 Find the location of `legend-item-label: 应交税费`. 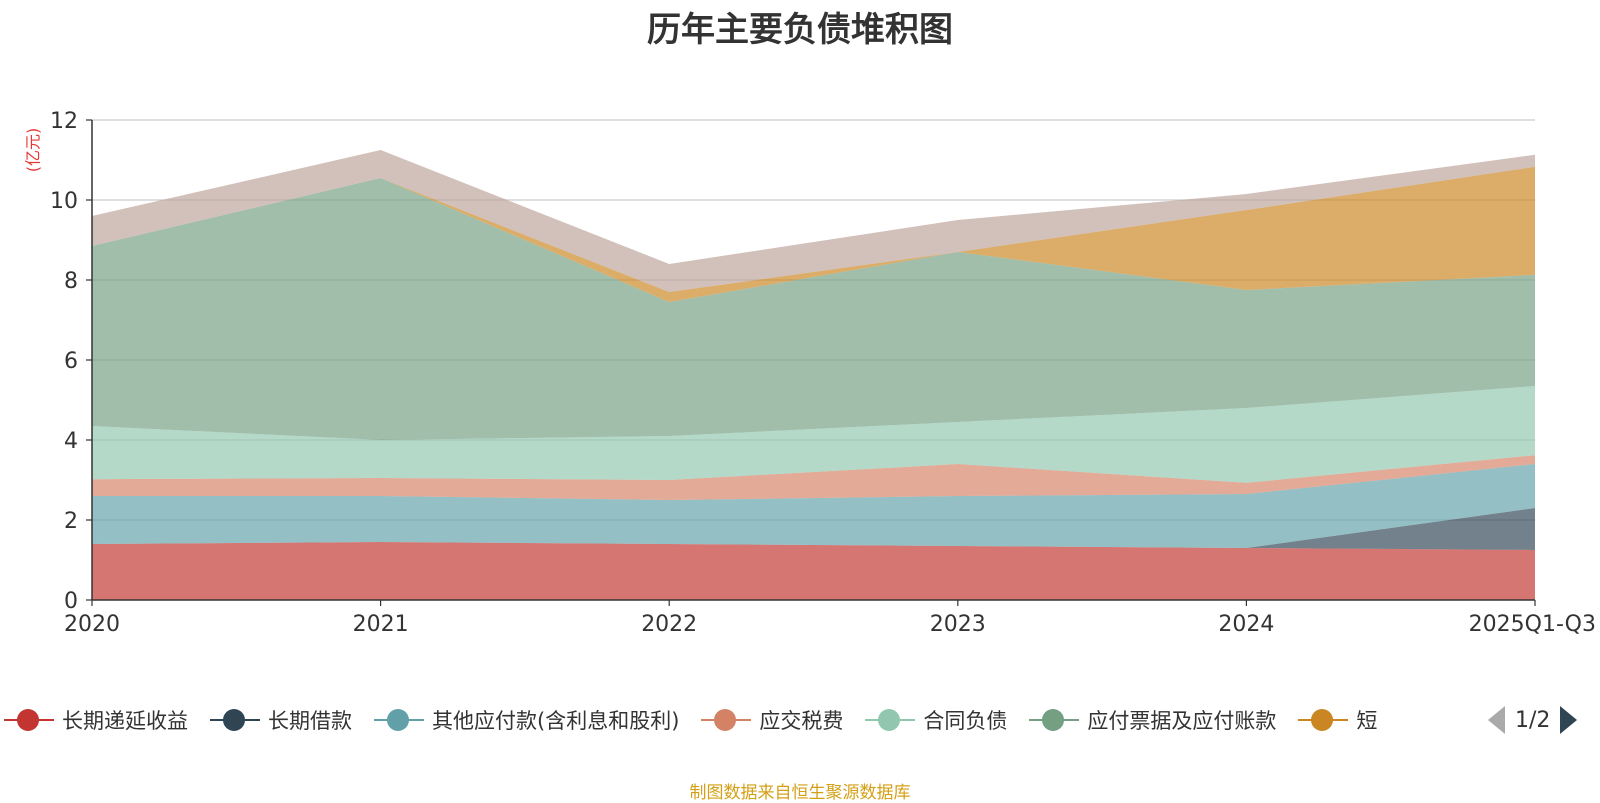

legend-item-label: 应交税费 is located at coordinates (801, 721).